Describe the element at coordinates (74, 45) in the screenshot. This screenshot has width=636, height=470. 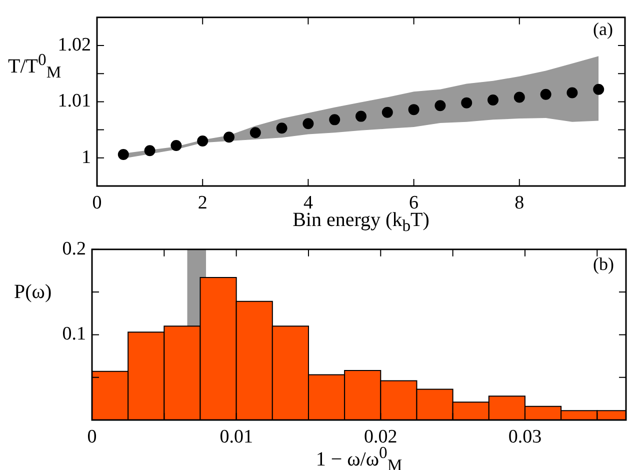
I see `y-tick-label: 1.02` at that location.